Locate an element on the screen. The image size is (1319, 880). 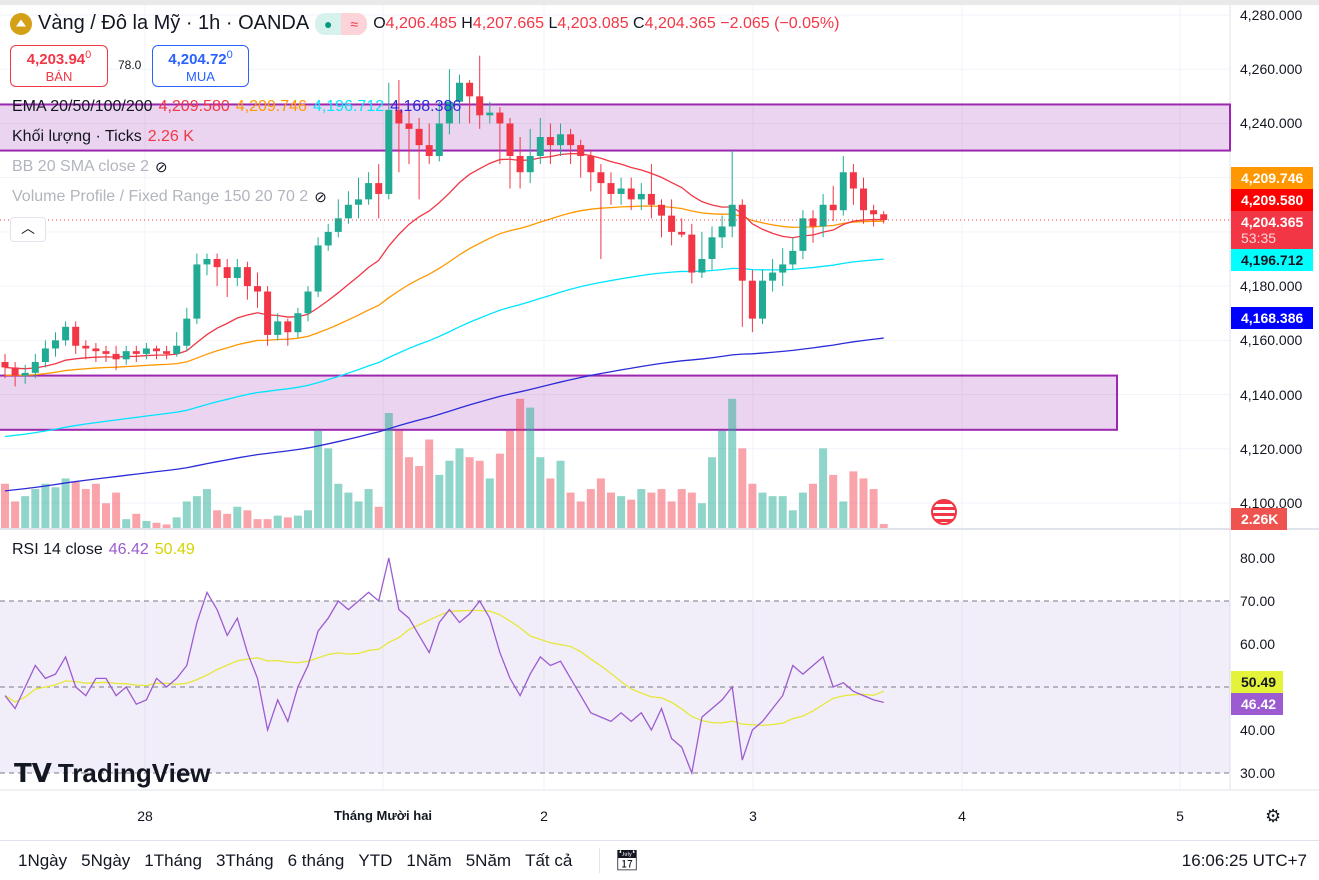
rsi-legend: RSI 14 close 46.42 50.49 is located at coordinates (103, 549).